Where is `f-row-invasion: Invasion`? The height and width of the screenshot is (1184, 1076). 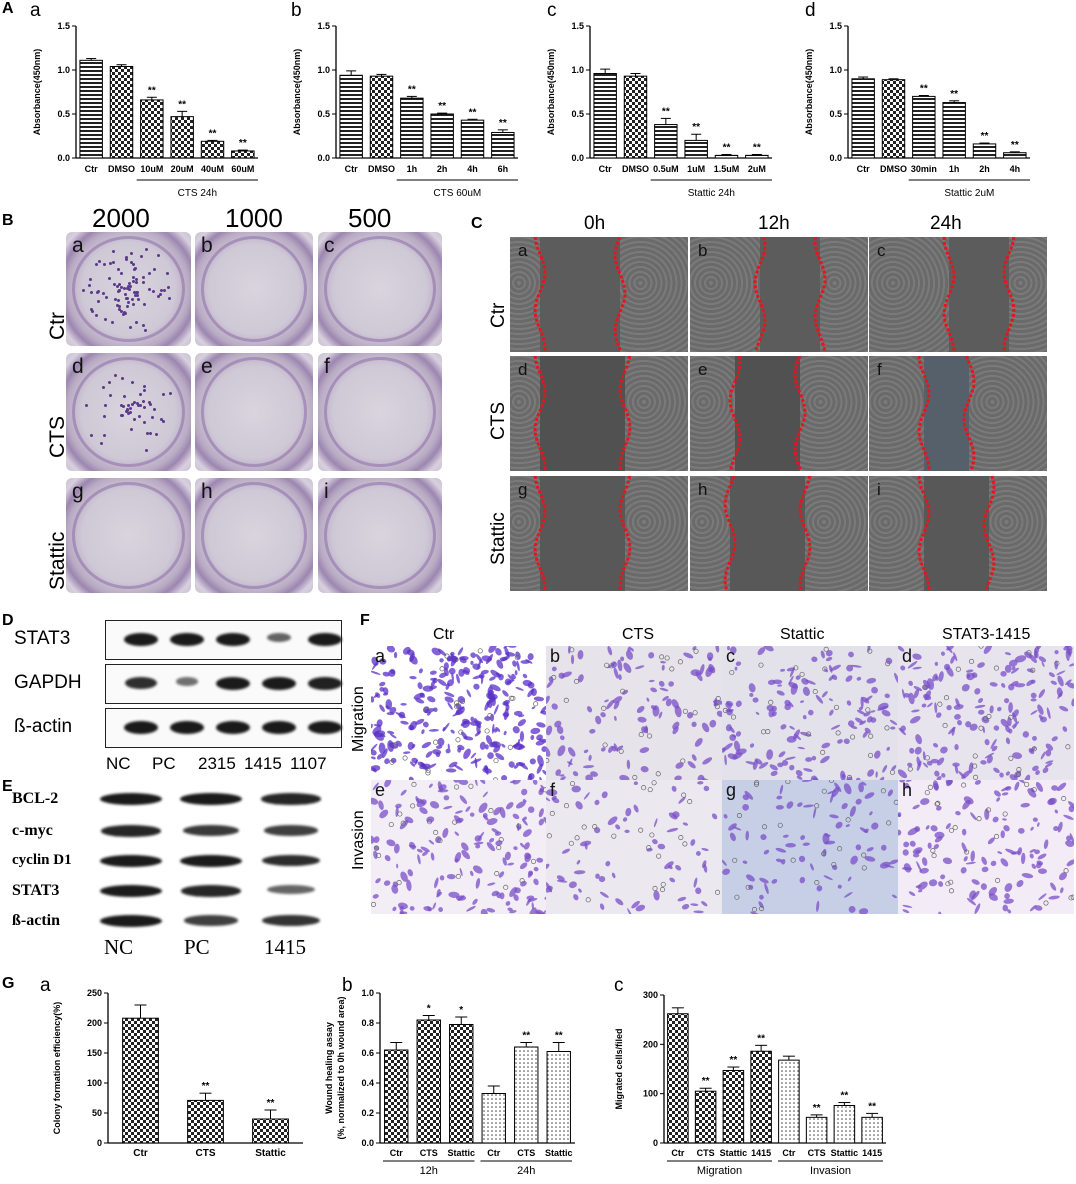 f-row-invasion: Invasion is located at coordinates (359, 840).